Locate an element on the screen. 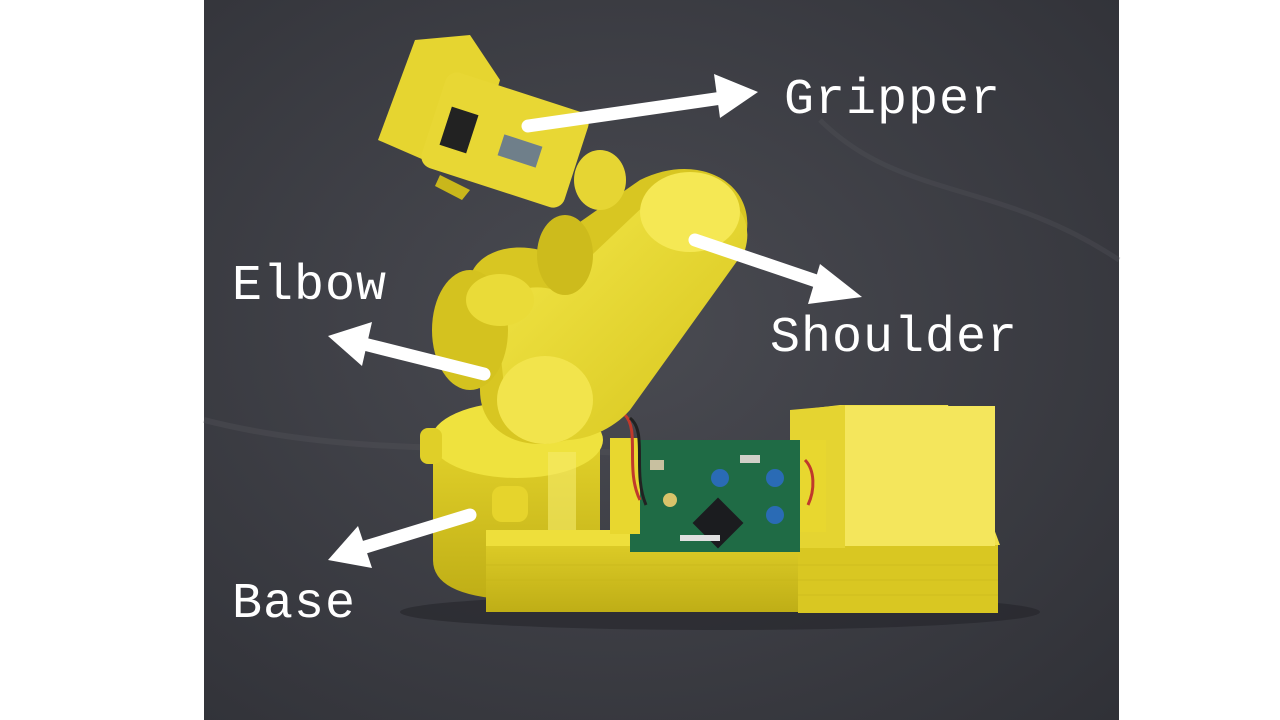 The height and width of the screenshot is (720, 1280). shoulder-arrow is located at coordinates (775, 268).